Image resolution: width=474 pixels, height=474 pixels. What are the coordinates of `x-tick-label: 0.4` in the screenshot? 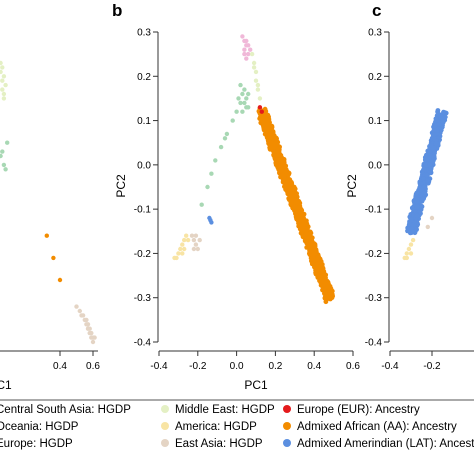 It's located at (60, 366).